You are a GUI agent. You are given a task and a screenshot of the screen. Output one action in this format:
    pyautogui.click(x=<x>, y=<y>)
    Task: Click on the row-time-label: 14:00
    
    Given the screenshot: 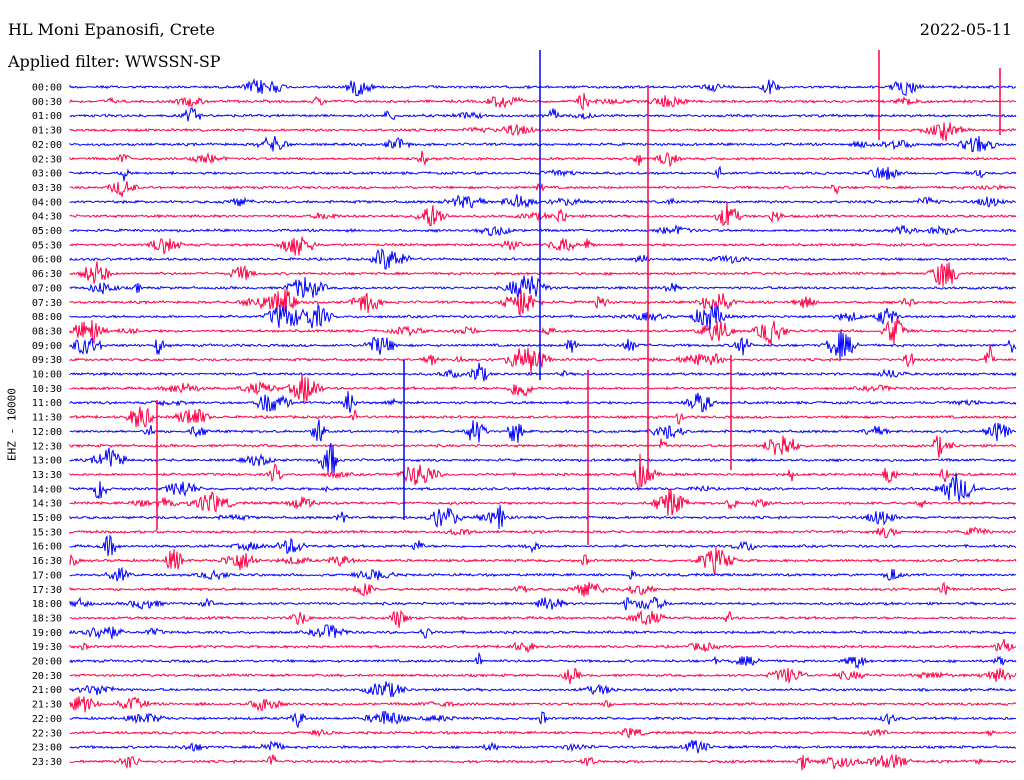 What is the action you would take?
    pyautogui.click(x=47, y=489)
    